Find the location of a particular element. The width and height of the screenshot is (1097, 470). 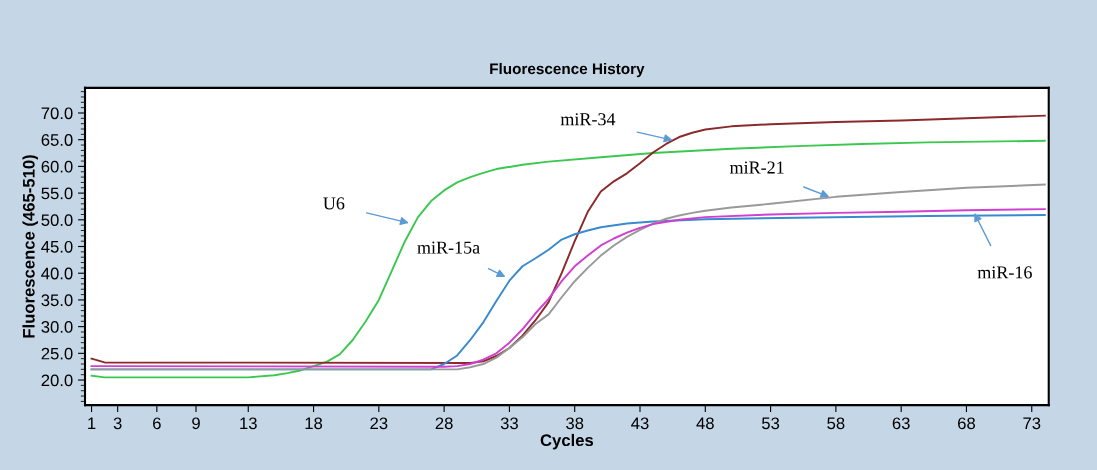

x-tick-label: 53 is located at coordinates (770, 423).